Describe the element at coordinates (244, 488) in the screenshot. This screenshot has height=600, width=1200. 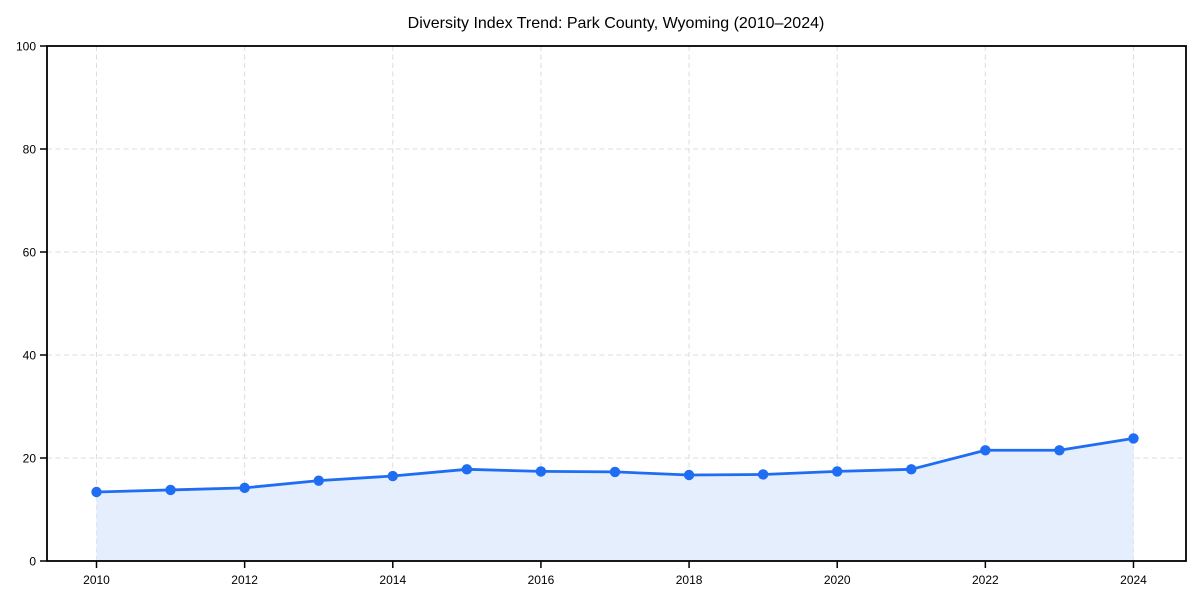
I see `data-point-2012` at that location.